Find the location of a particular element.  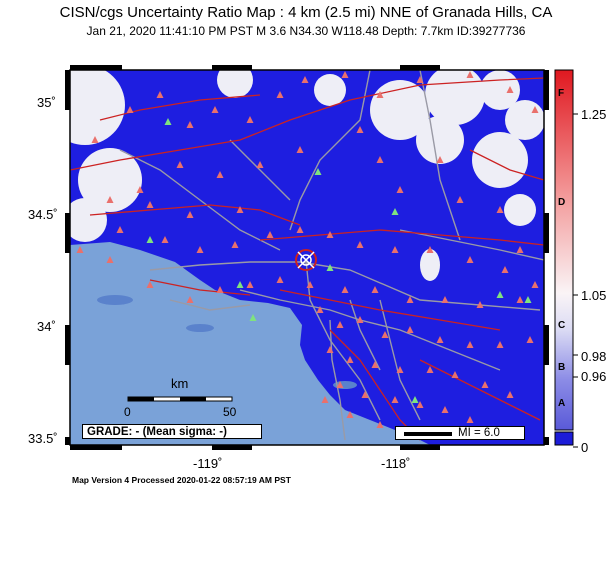

lat-label-34: 34˚ is located at coordinates (46, 326).